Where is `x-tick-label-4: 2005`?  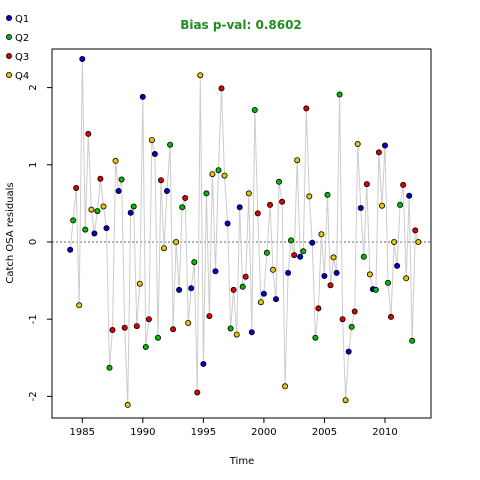 x-tick-label-4: 2005 is located at coordinates (324, 432).